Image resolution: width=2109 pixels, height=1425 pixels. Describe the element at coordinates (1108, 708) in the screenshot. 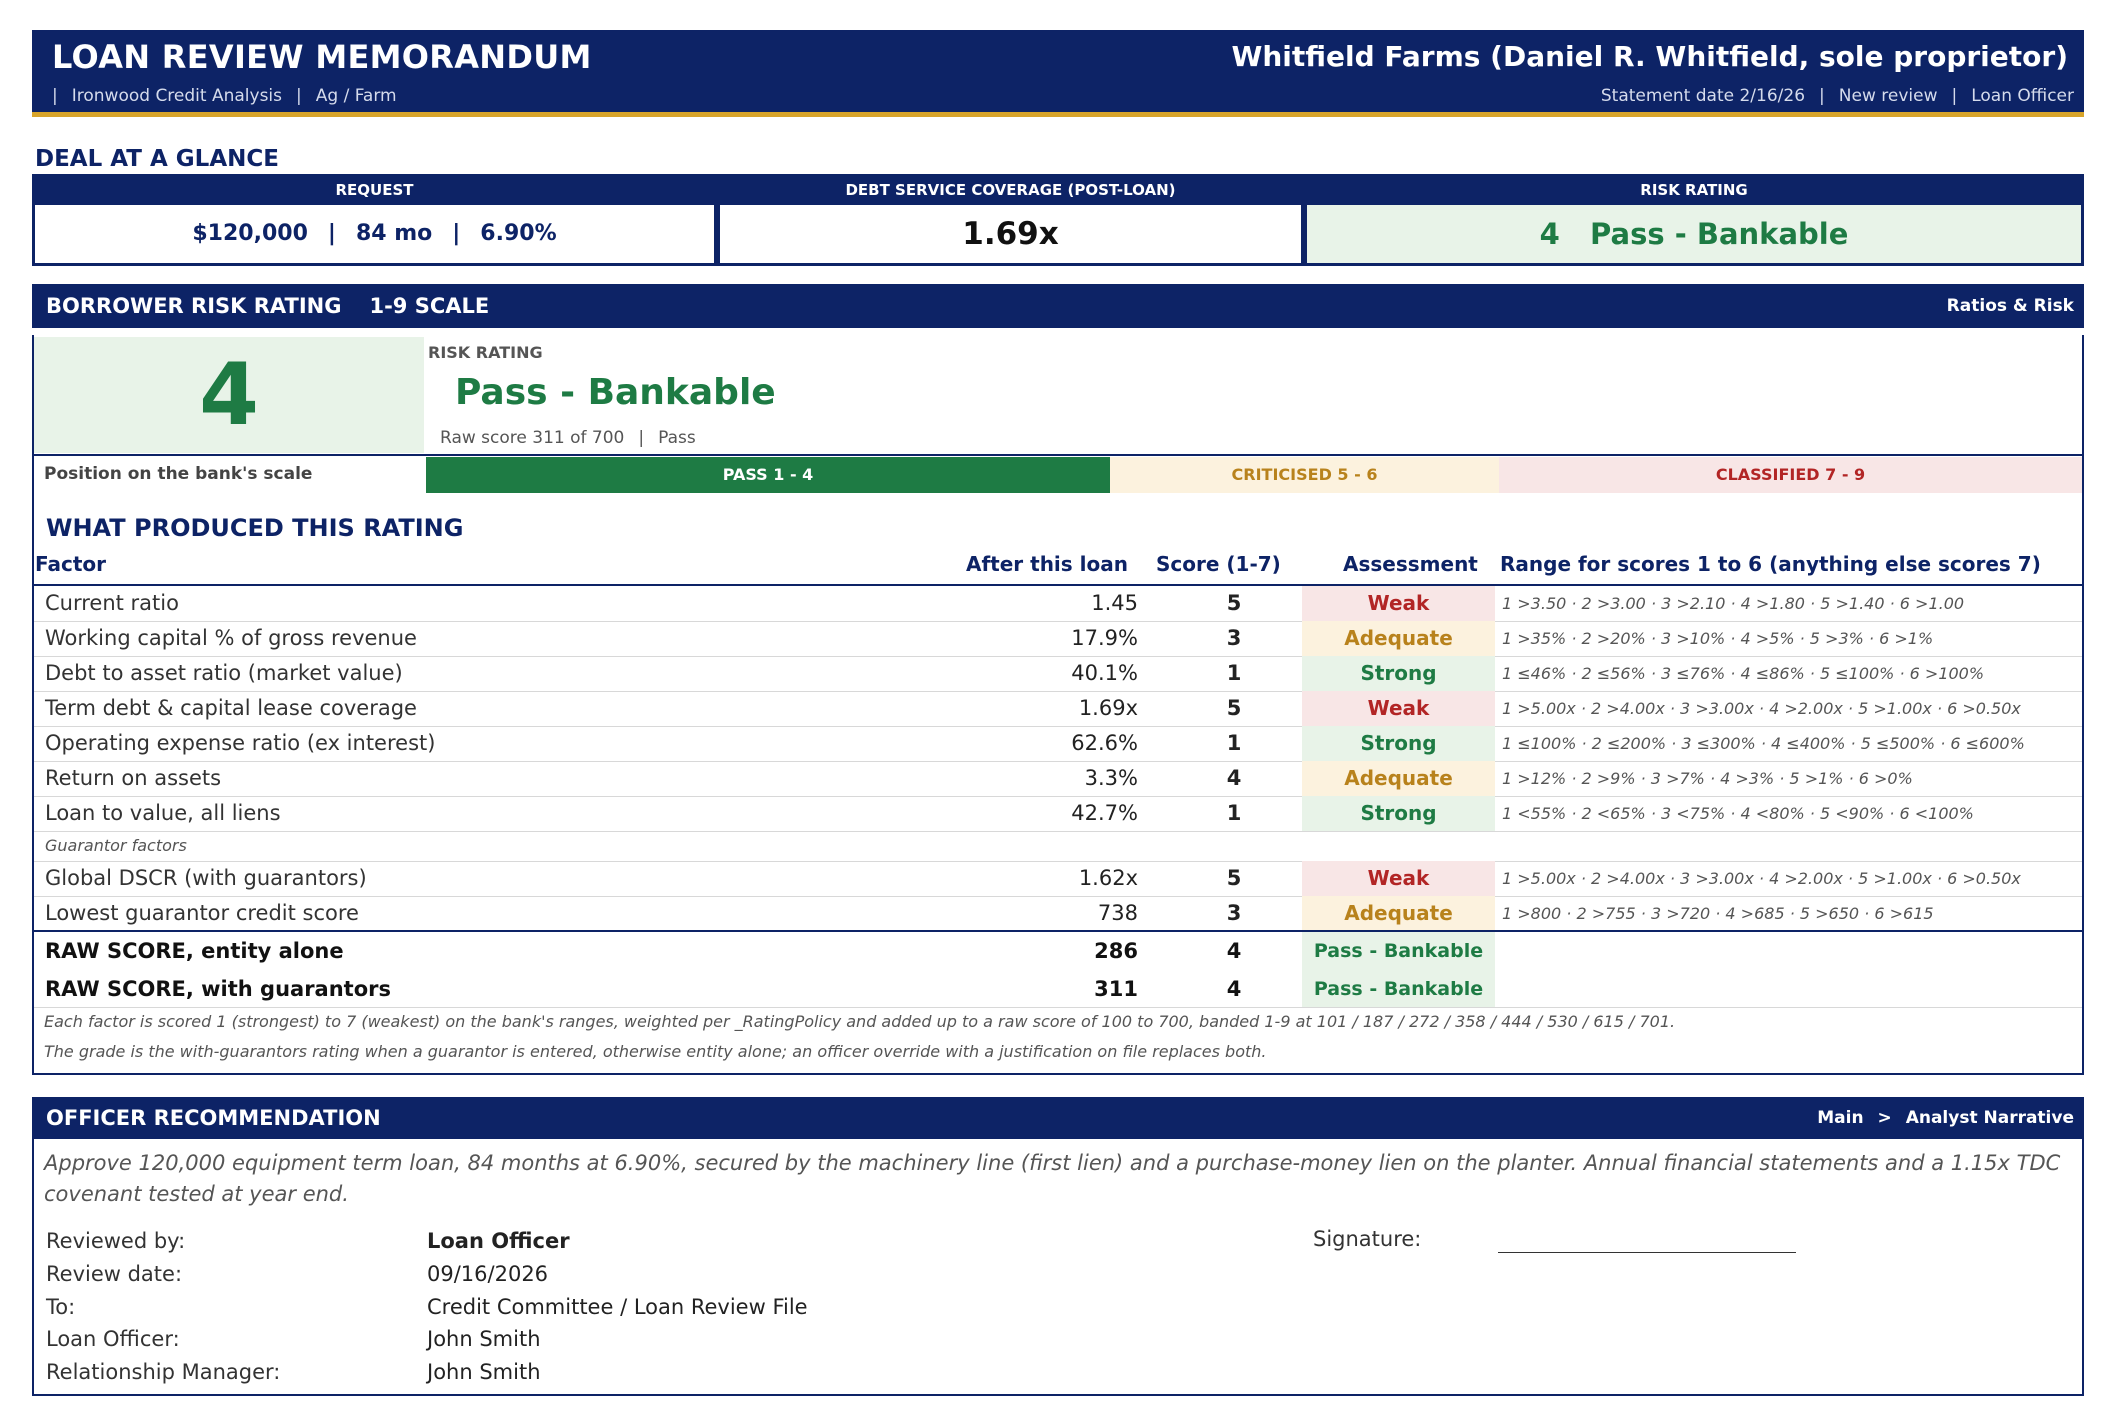

I see `factor-value: 1.69x` at that location.